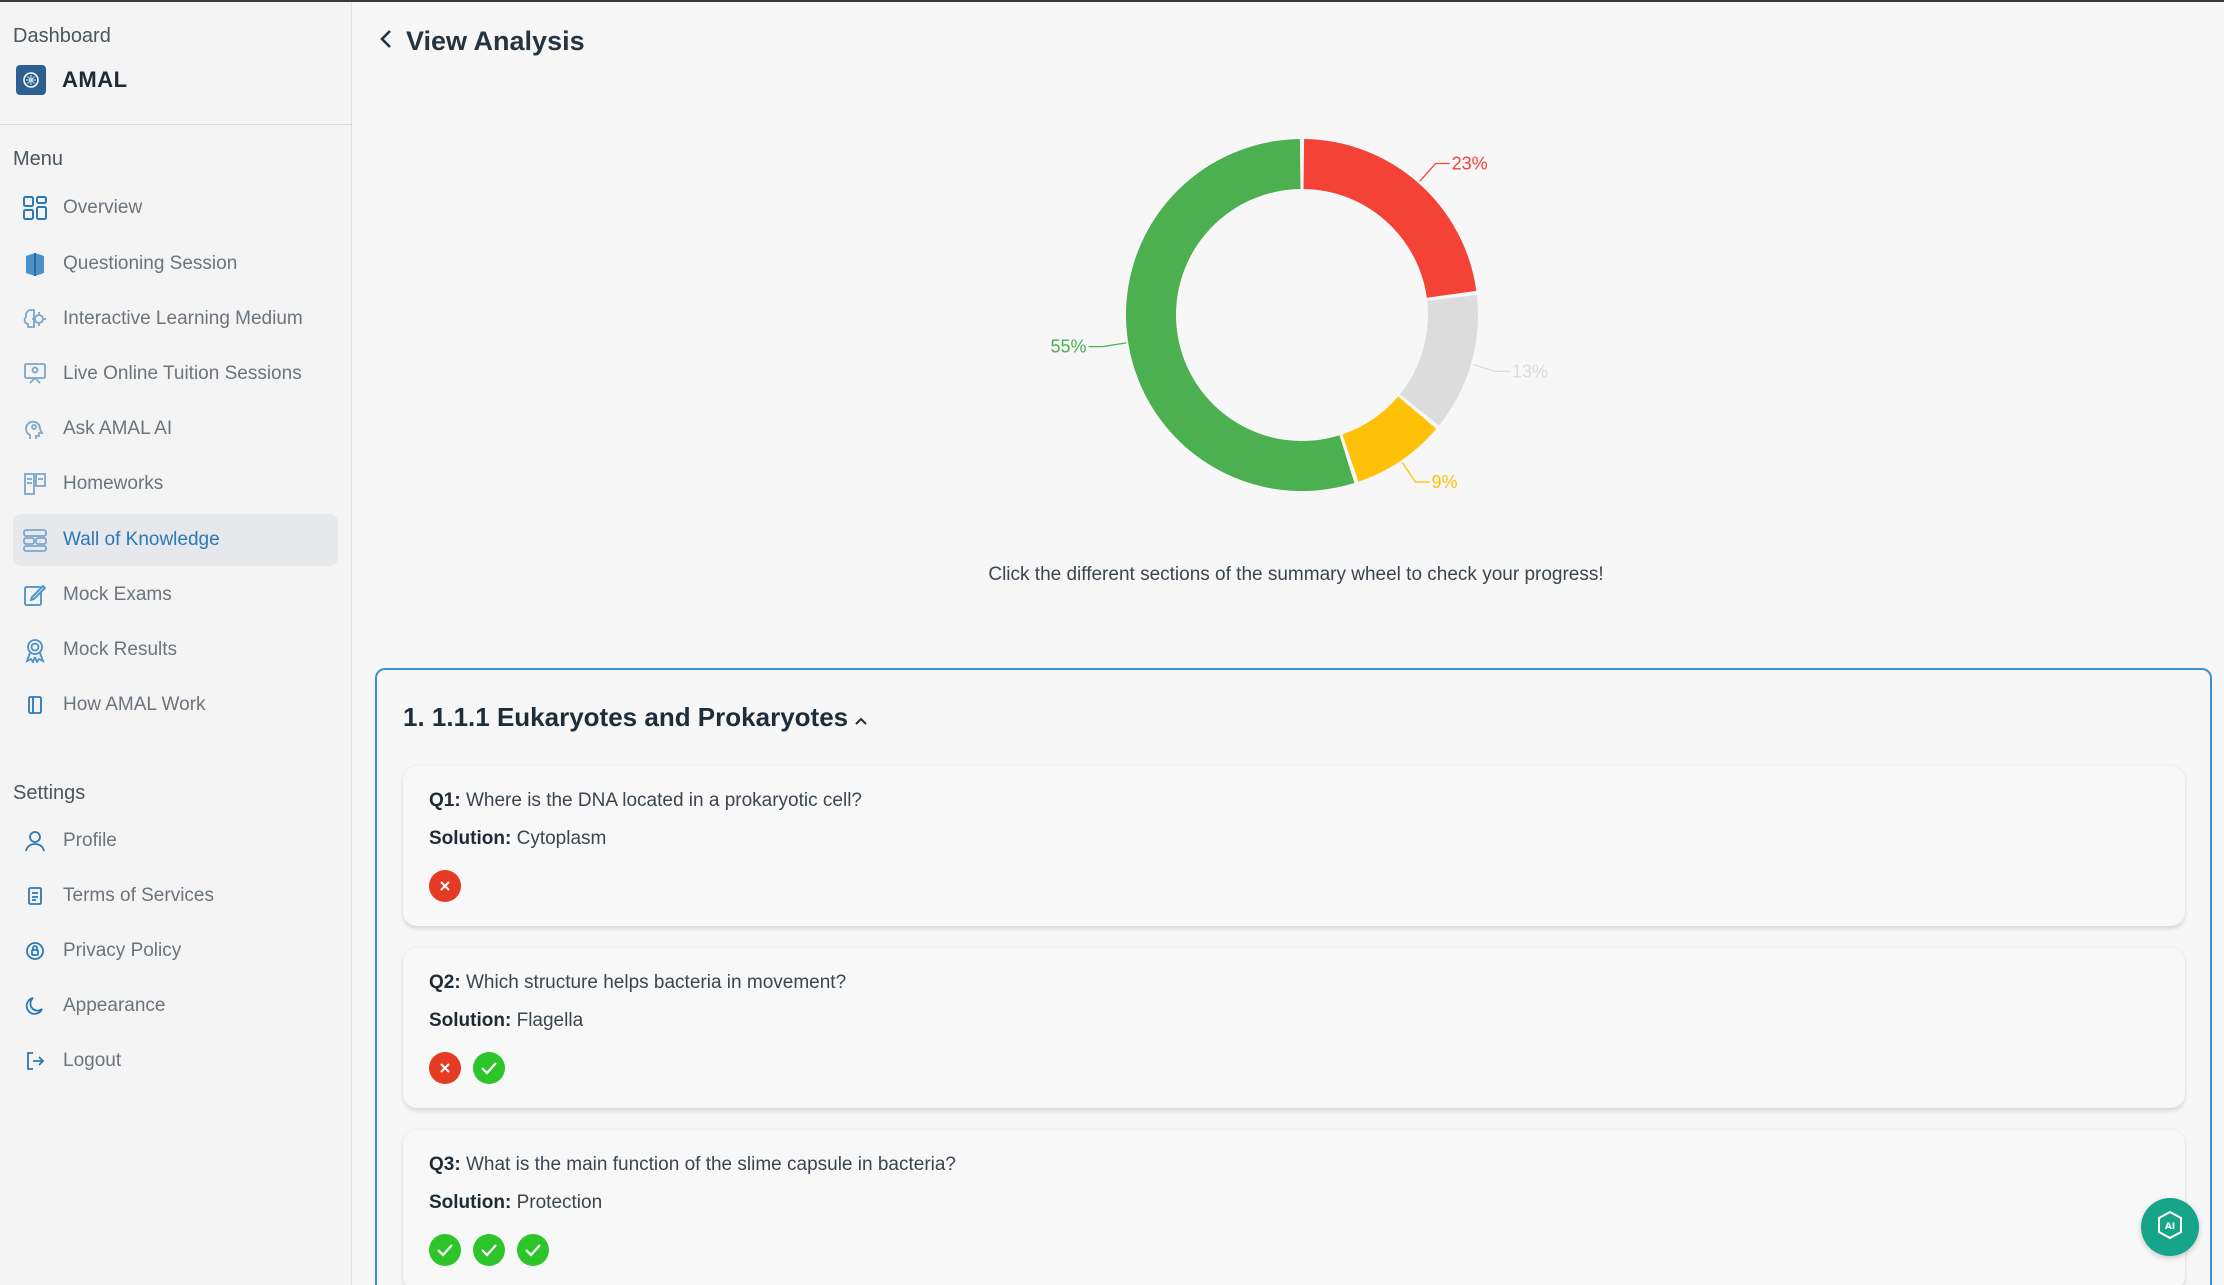 This screenshot has width=2224, height=1285. I want to click on summary-wheel: 23% 13% 9% 55%, so click(1310, 320).